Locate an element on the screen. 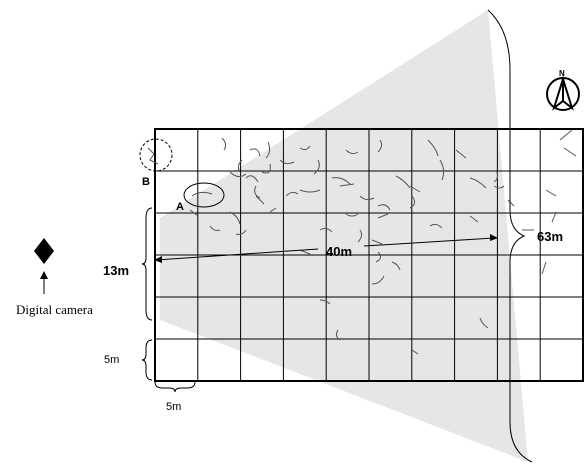 This screenshot has width=585, height=470. point-b-marker is located at coordinates (156, 155).